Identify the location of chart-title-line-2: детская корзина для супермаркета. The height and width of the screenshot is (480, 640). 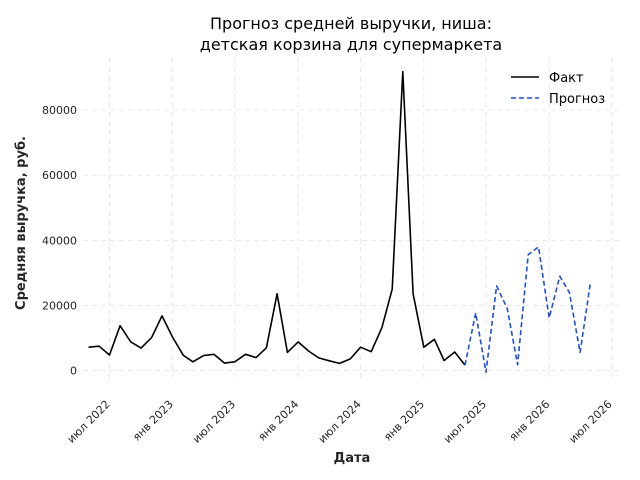
(351, 44).